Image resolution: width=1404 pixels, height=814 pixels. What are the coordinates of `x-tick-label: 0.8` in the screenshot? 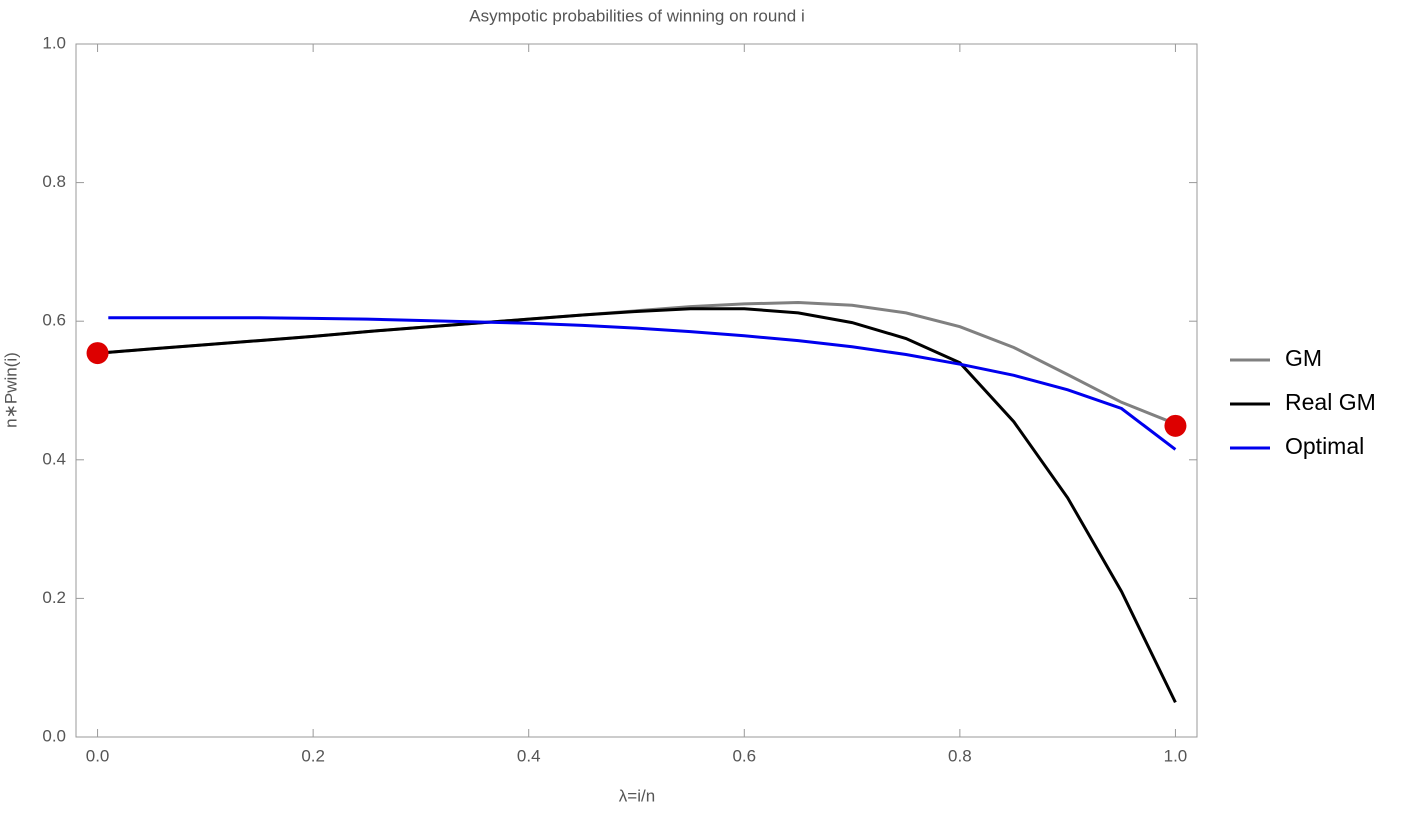 It's located at (960, 755).